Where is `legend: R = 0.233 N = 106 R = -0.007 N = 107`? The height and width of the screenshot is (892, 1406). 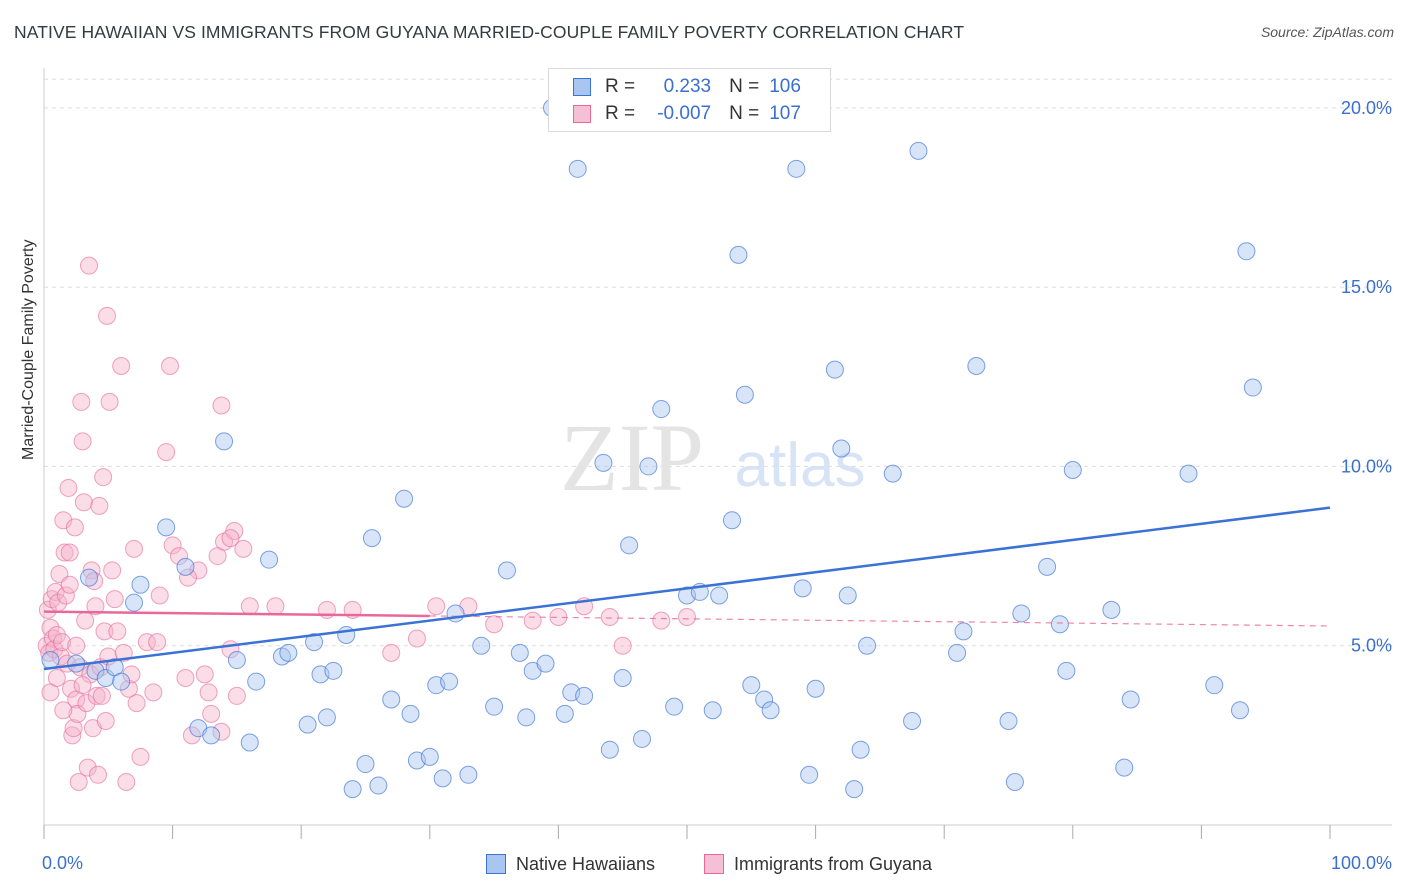
legend: R = 0.233 N = 106 R = -0.007 N = 107 is located at coordinates (689, 100).